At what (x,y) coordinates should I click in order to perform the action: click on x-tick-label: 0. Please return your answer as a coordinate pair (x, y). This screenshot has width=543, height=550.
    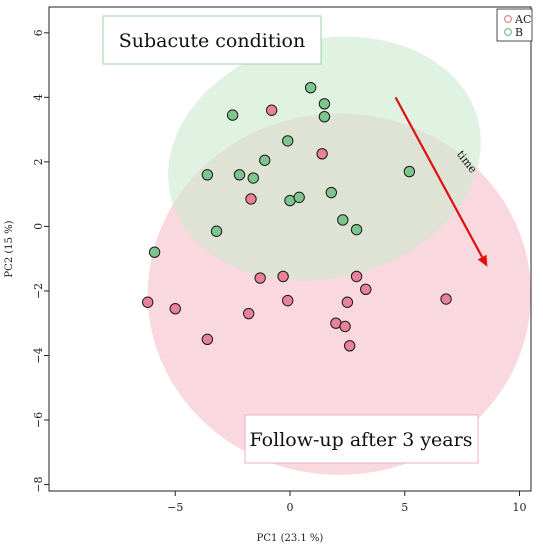
    Looking at the image, I should click on (290, 507).